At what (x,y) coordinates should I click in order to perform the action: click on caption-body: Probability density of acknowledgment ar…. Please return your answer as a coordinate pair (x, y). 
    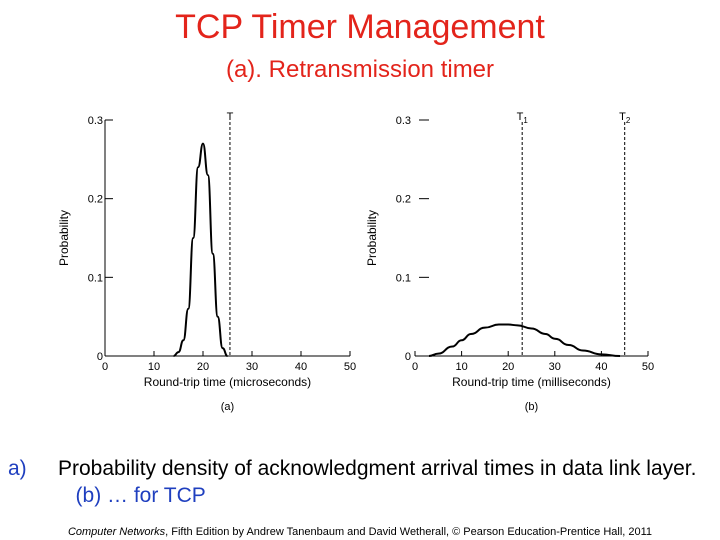
    Looking at the image, I should click on (378, 482).